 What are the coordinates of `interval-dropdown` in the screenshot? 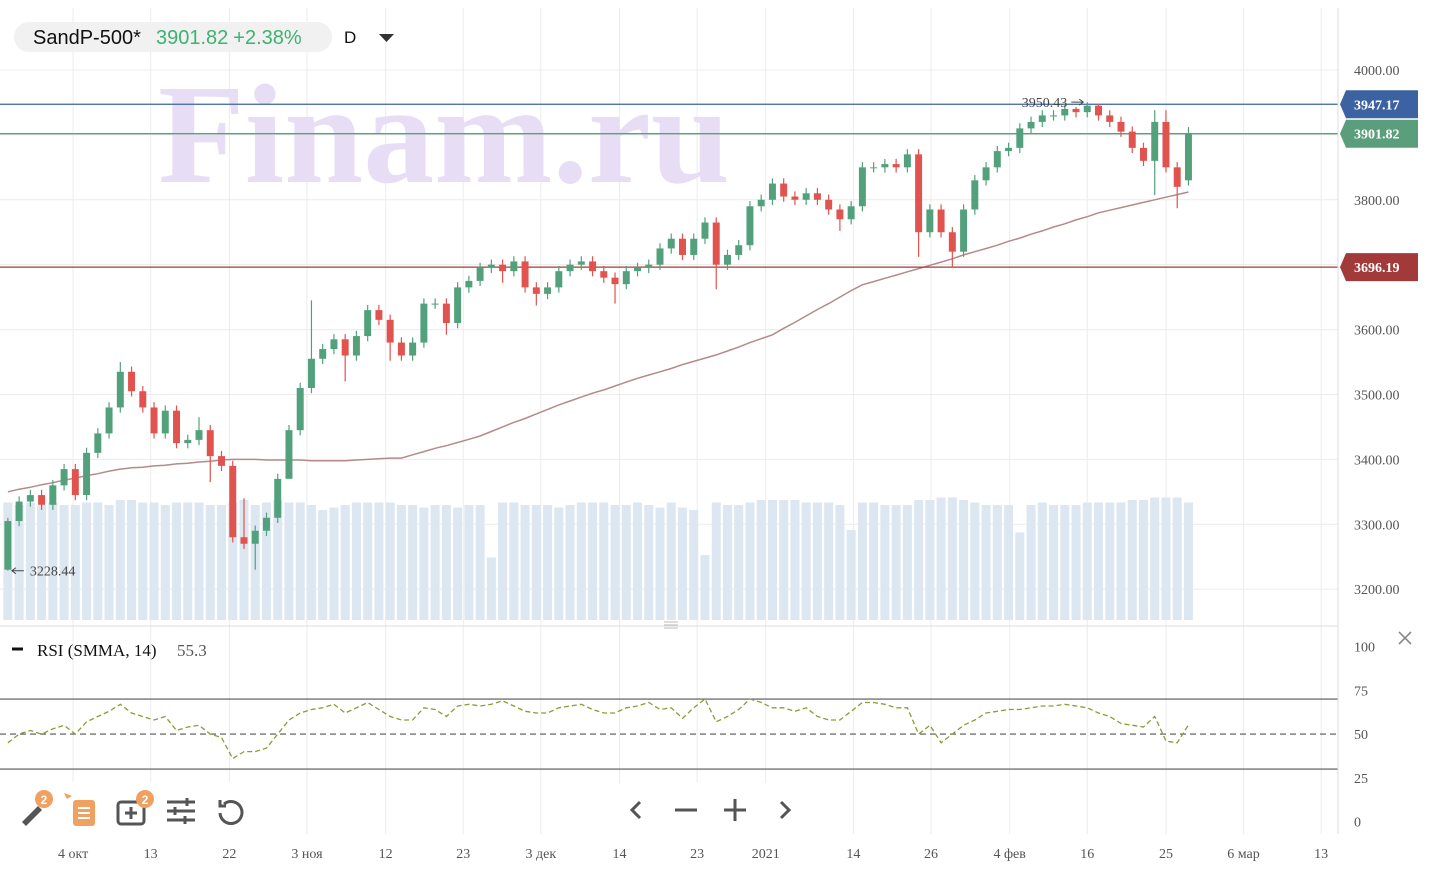 It's located at (386, 38).